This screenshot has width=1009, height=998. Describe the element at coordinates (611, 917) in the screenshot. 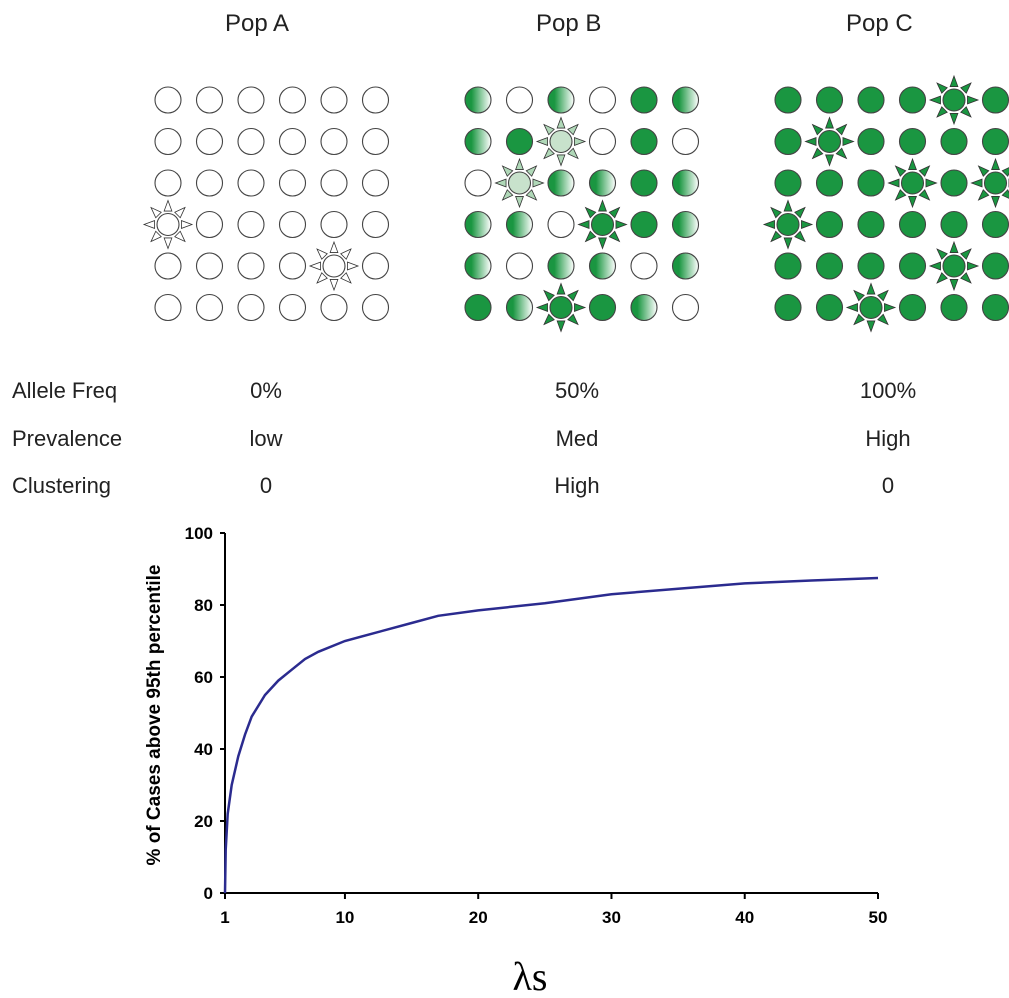

I see `x-tick-label: 30` at that location.